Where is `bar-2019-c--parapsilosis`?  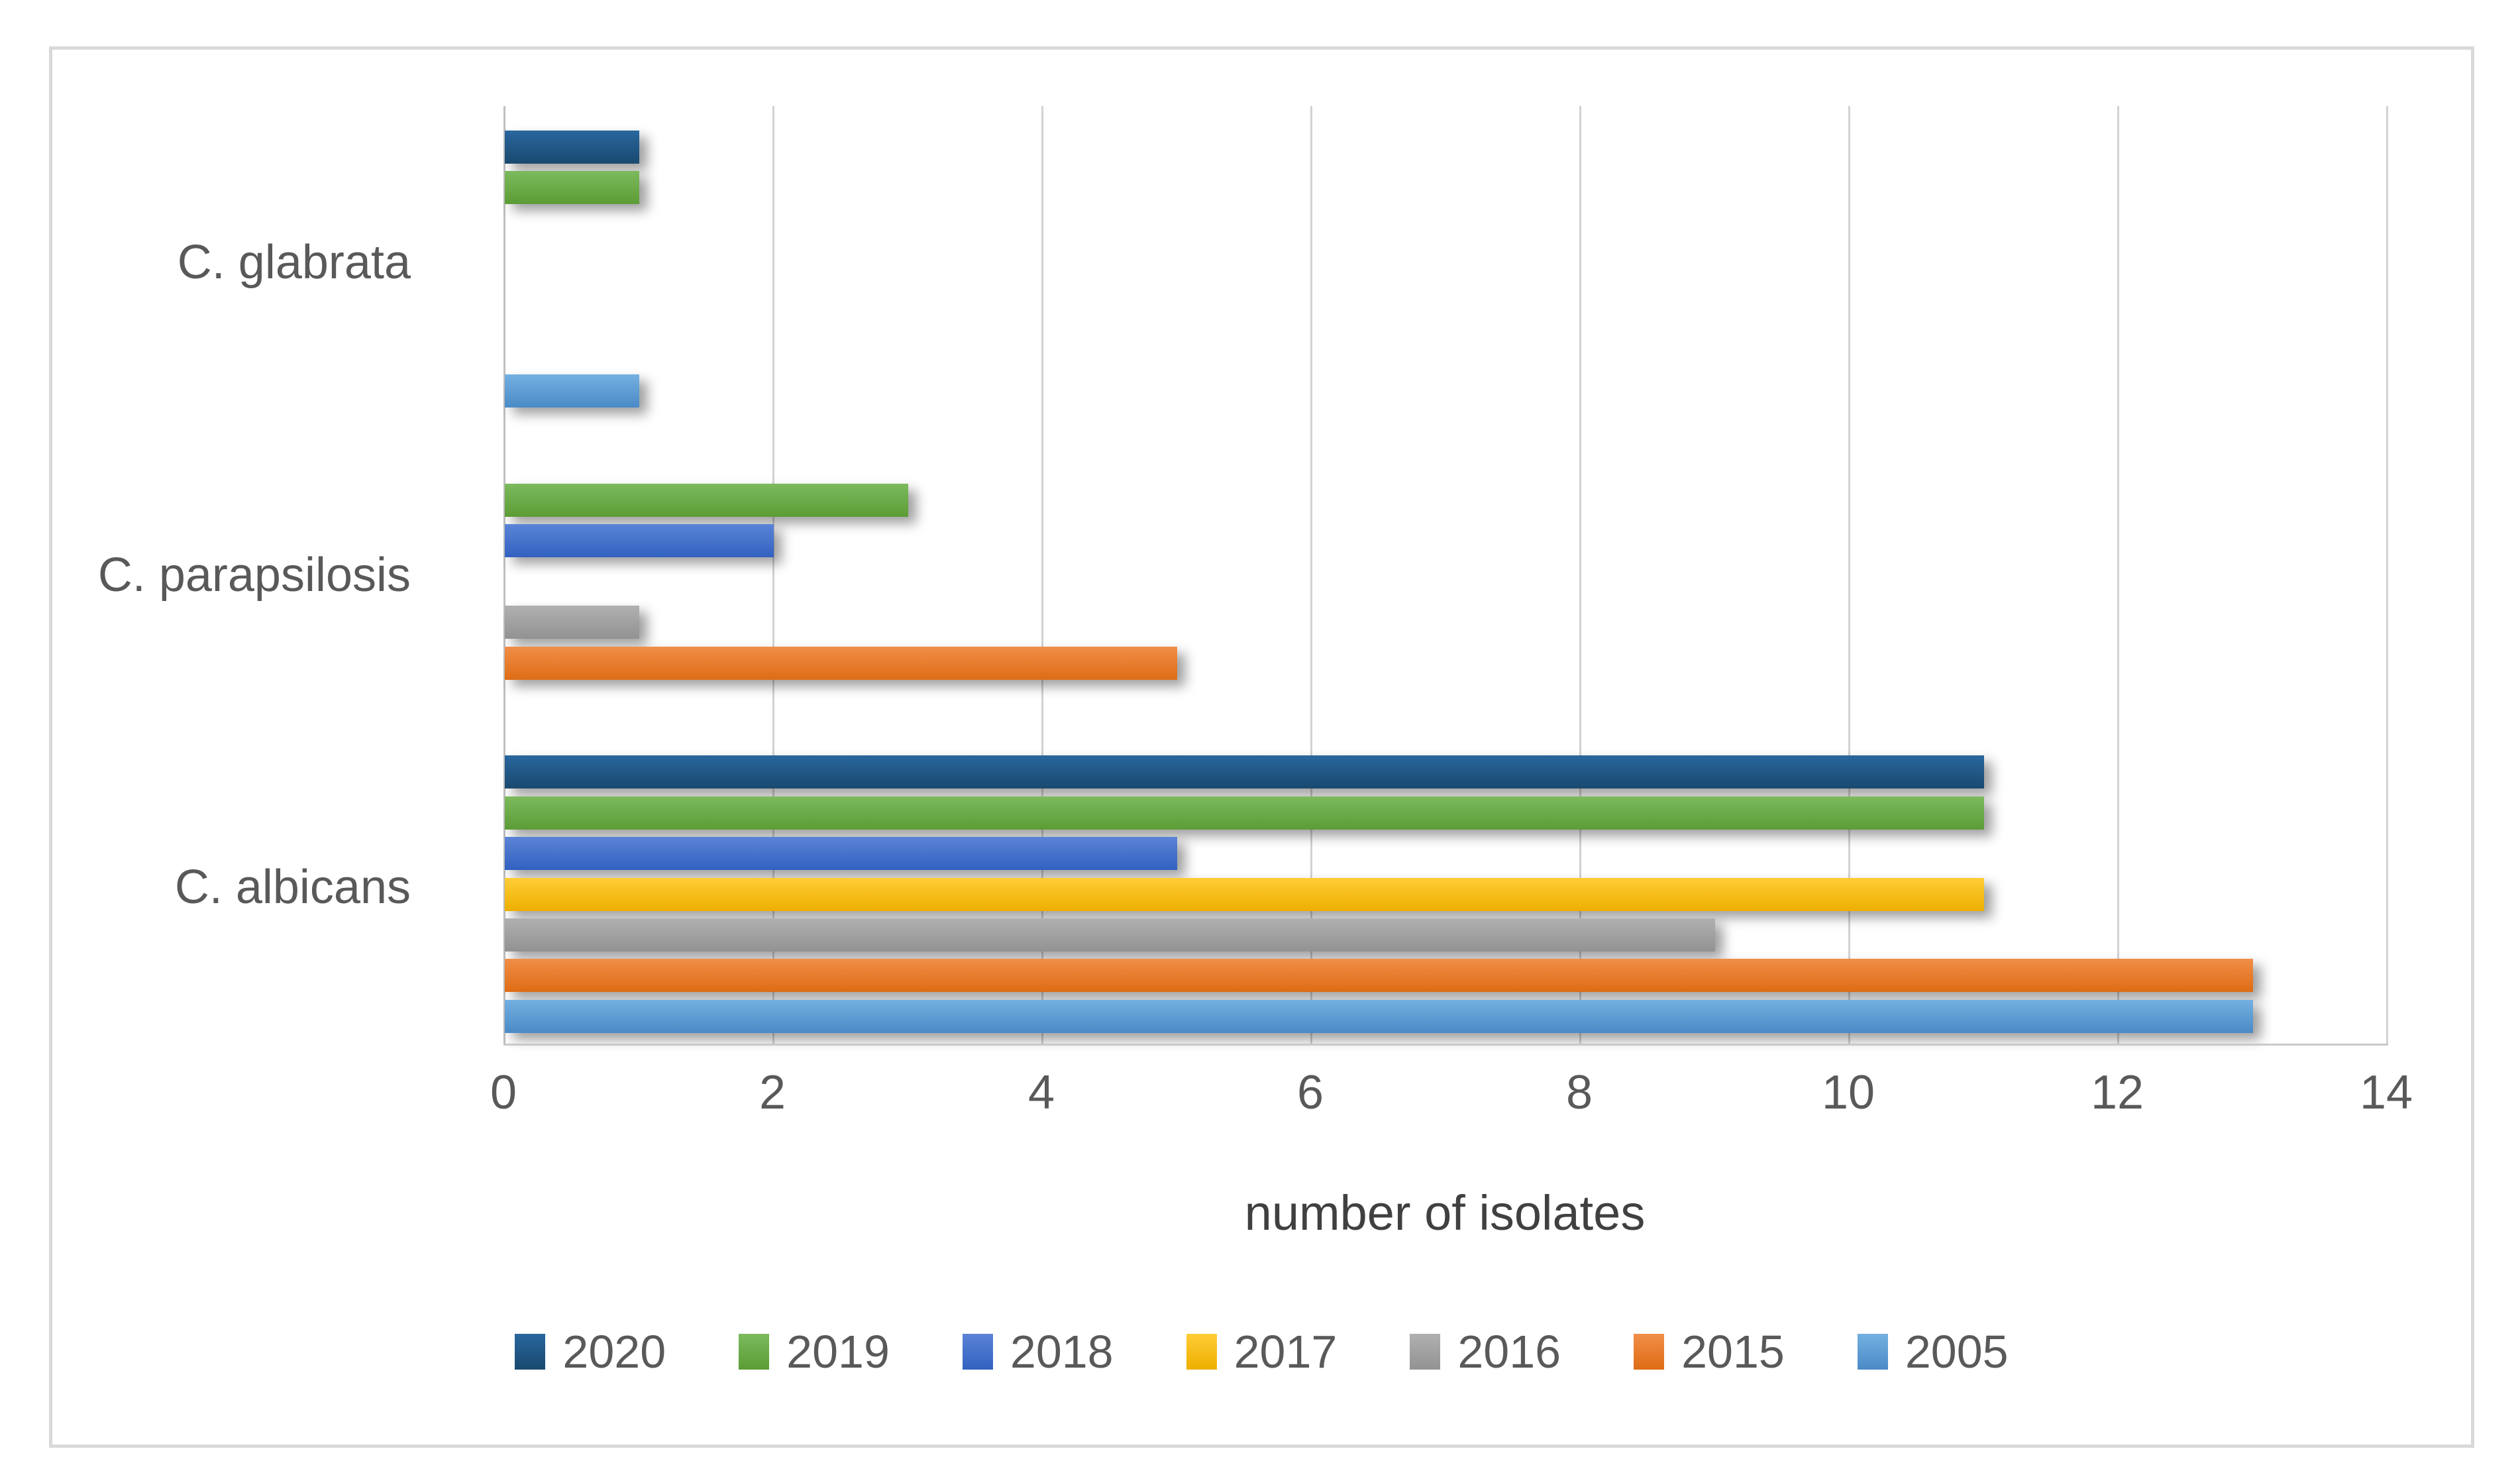
bar-2019-c--parapsilosis is located at coordinates (706, 500).